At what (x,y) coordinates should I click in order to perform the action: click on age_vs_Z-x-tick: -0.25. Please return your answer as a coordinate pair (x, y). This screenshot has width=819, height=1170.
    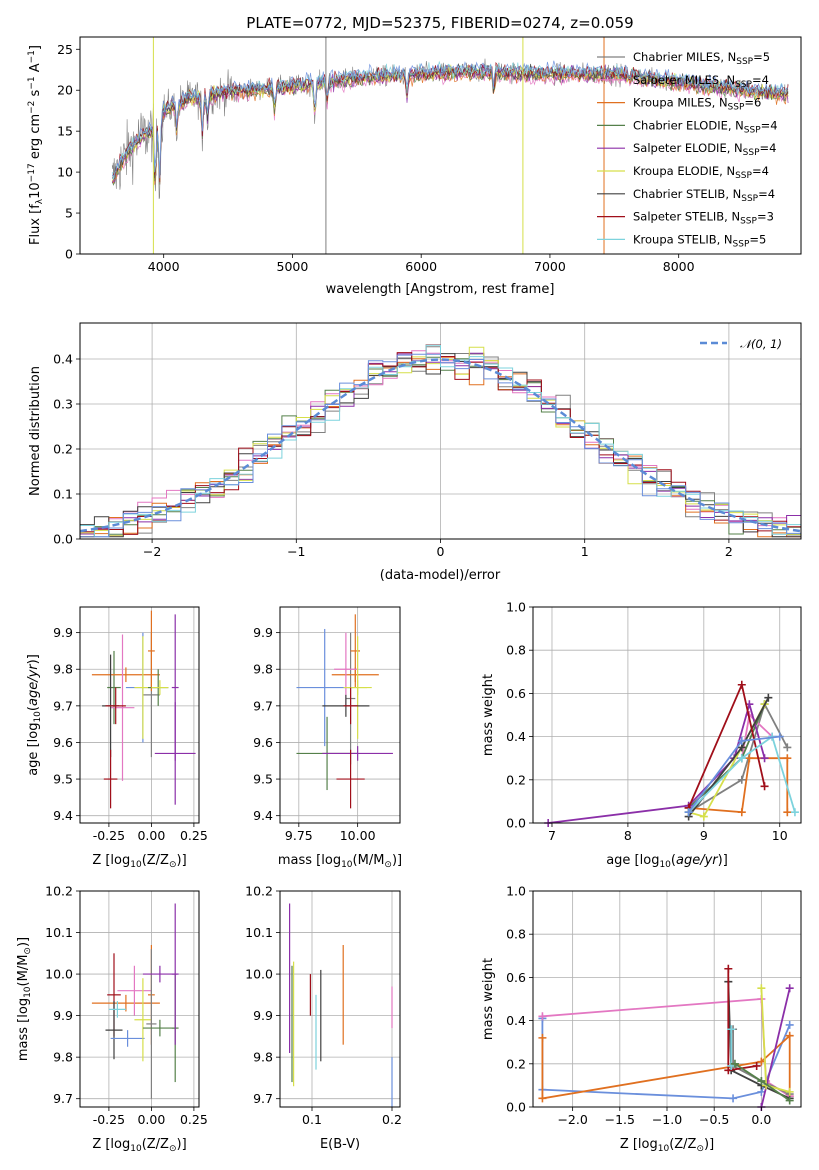
    Looking at the image, I should click on (109, 835).